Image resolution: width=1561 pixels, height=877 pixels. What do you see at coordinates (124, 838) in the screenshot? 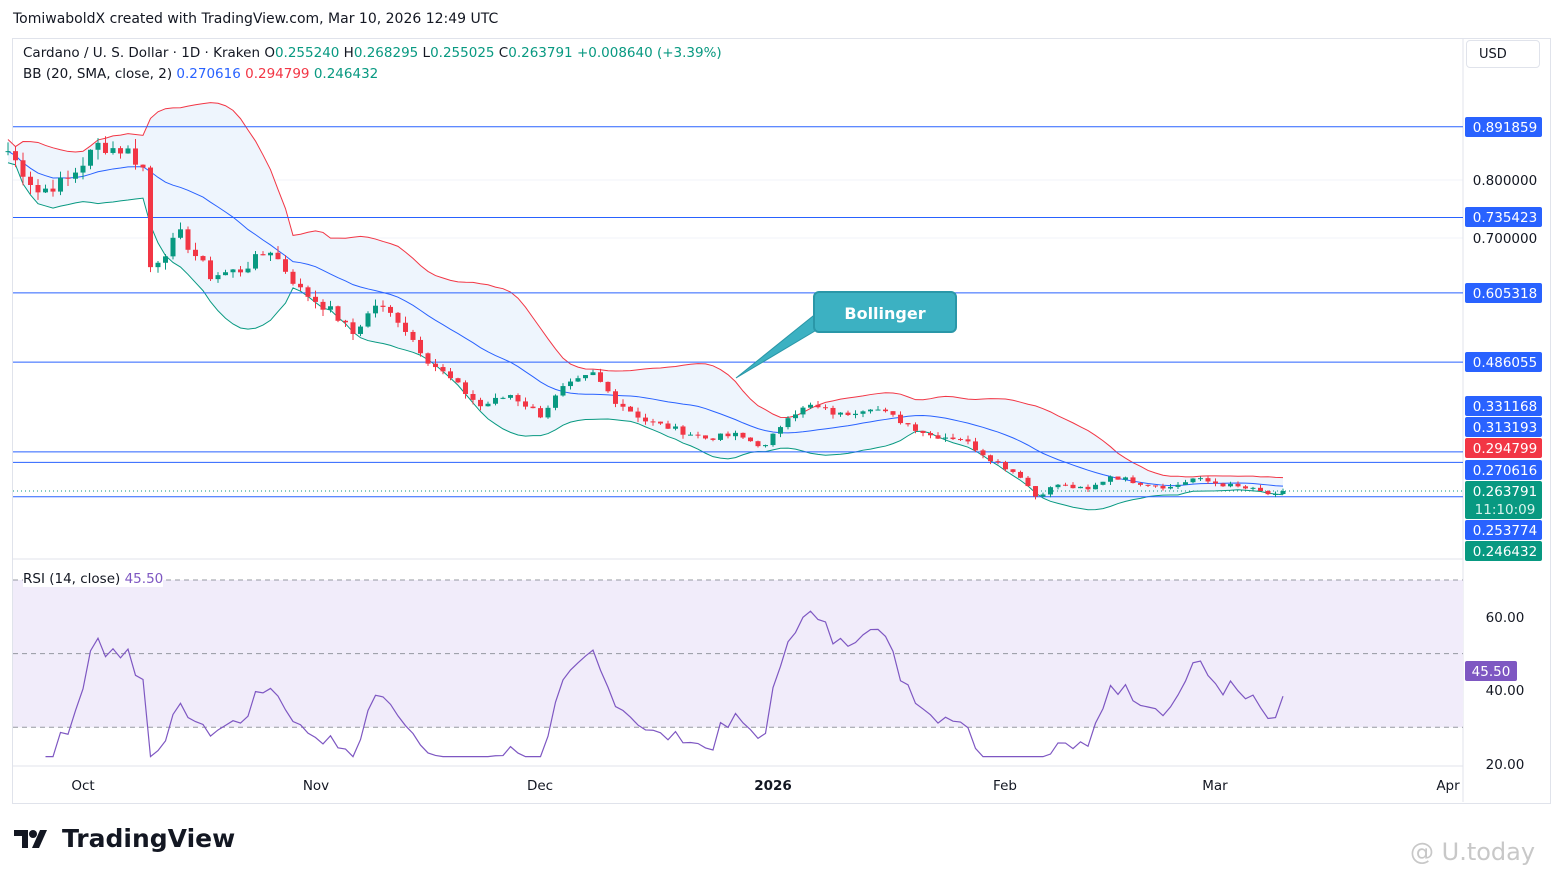
I see `tradingview-logo: TradingView` at bounding box center [124, 838].